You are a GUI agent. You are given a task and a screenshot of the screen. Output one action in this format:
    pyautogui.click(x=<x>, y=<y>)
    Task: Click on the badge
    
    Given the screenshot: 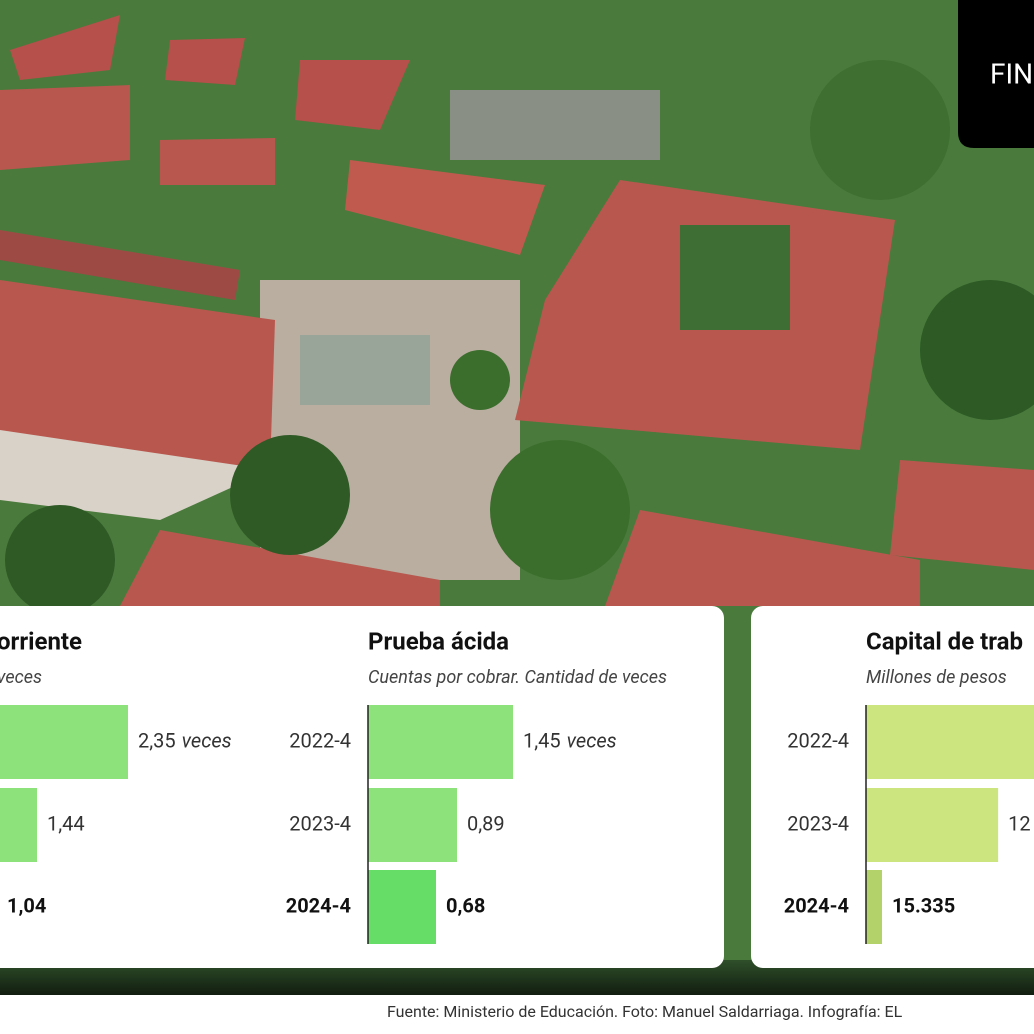 What is the action you would take?
    pyautogui.click(x=996, y=74)
    